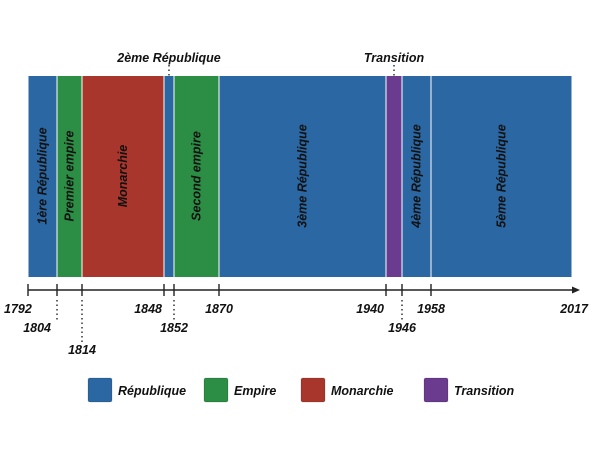 The width and height of the screenshot is (600, 450). I want to click on period-label-6: Transition, so click(394, 58).